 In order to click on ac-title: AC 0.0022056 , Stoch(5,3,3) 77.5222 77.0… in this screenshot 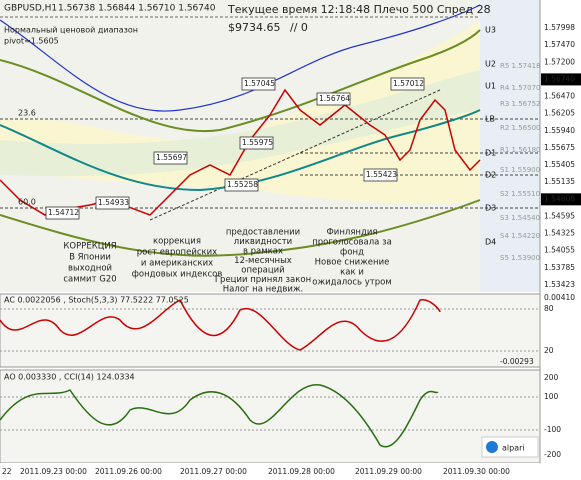, I will do `click(96, 300)`.